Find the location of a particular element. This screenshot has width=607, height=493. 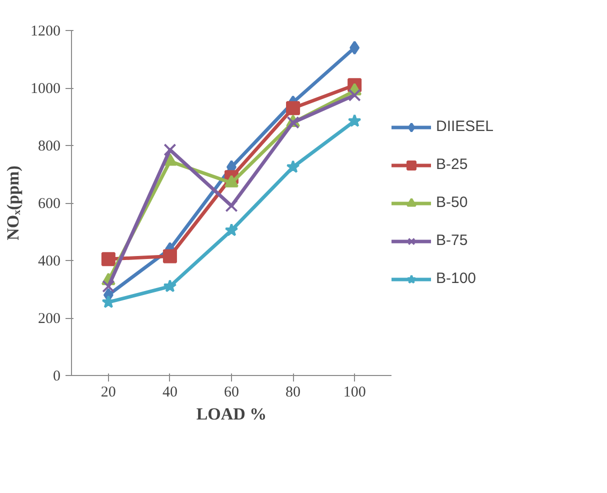

y-tick-label: 800 is located at coordinates (49, 146).